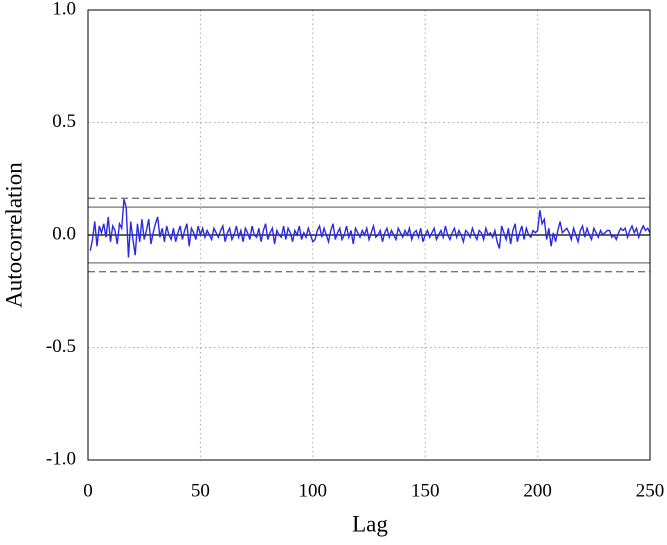 The image size is (667, 545). I want to click on series-line, so click(370, 228).